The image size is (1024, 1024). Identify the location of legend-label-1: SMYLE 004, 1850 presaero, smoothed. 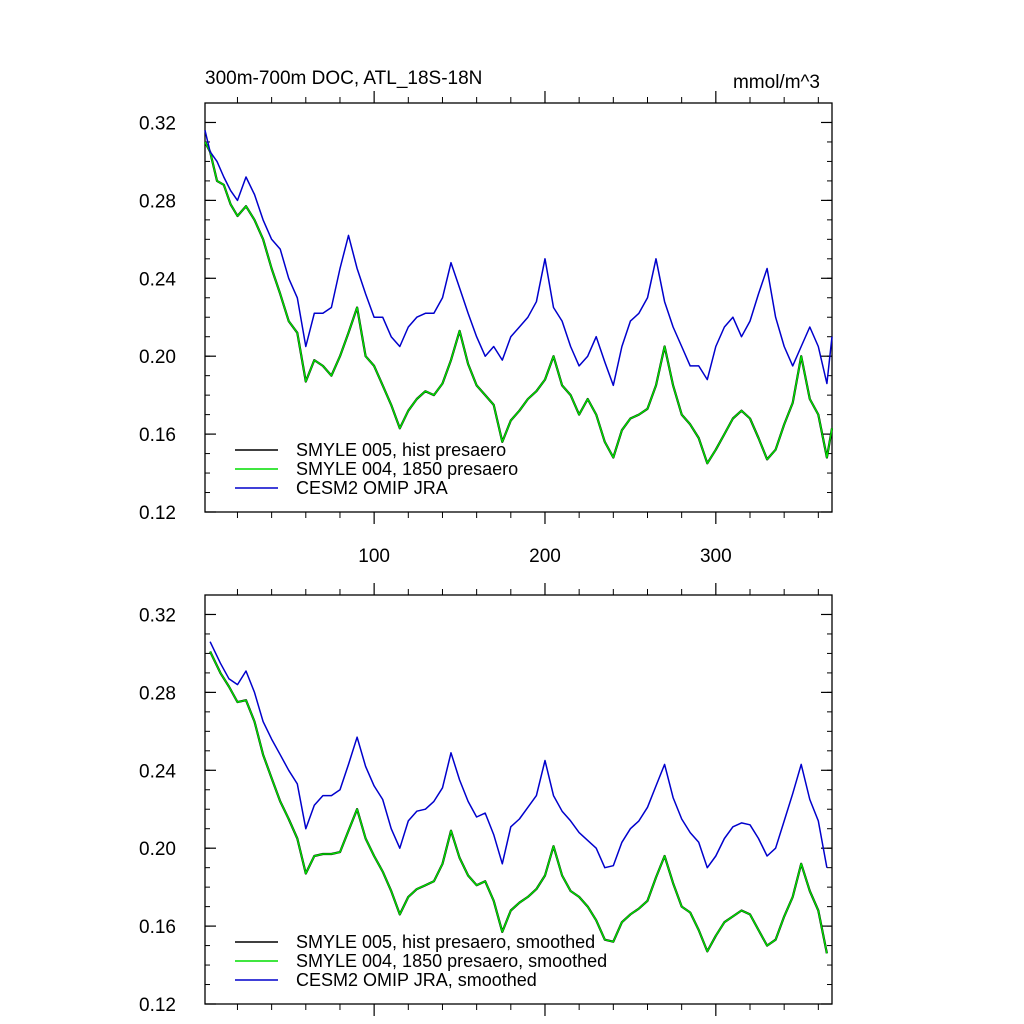
(451, 961).